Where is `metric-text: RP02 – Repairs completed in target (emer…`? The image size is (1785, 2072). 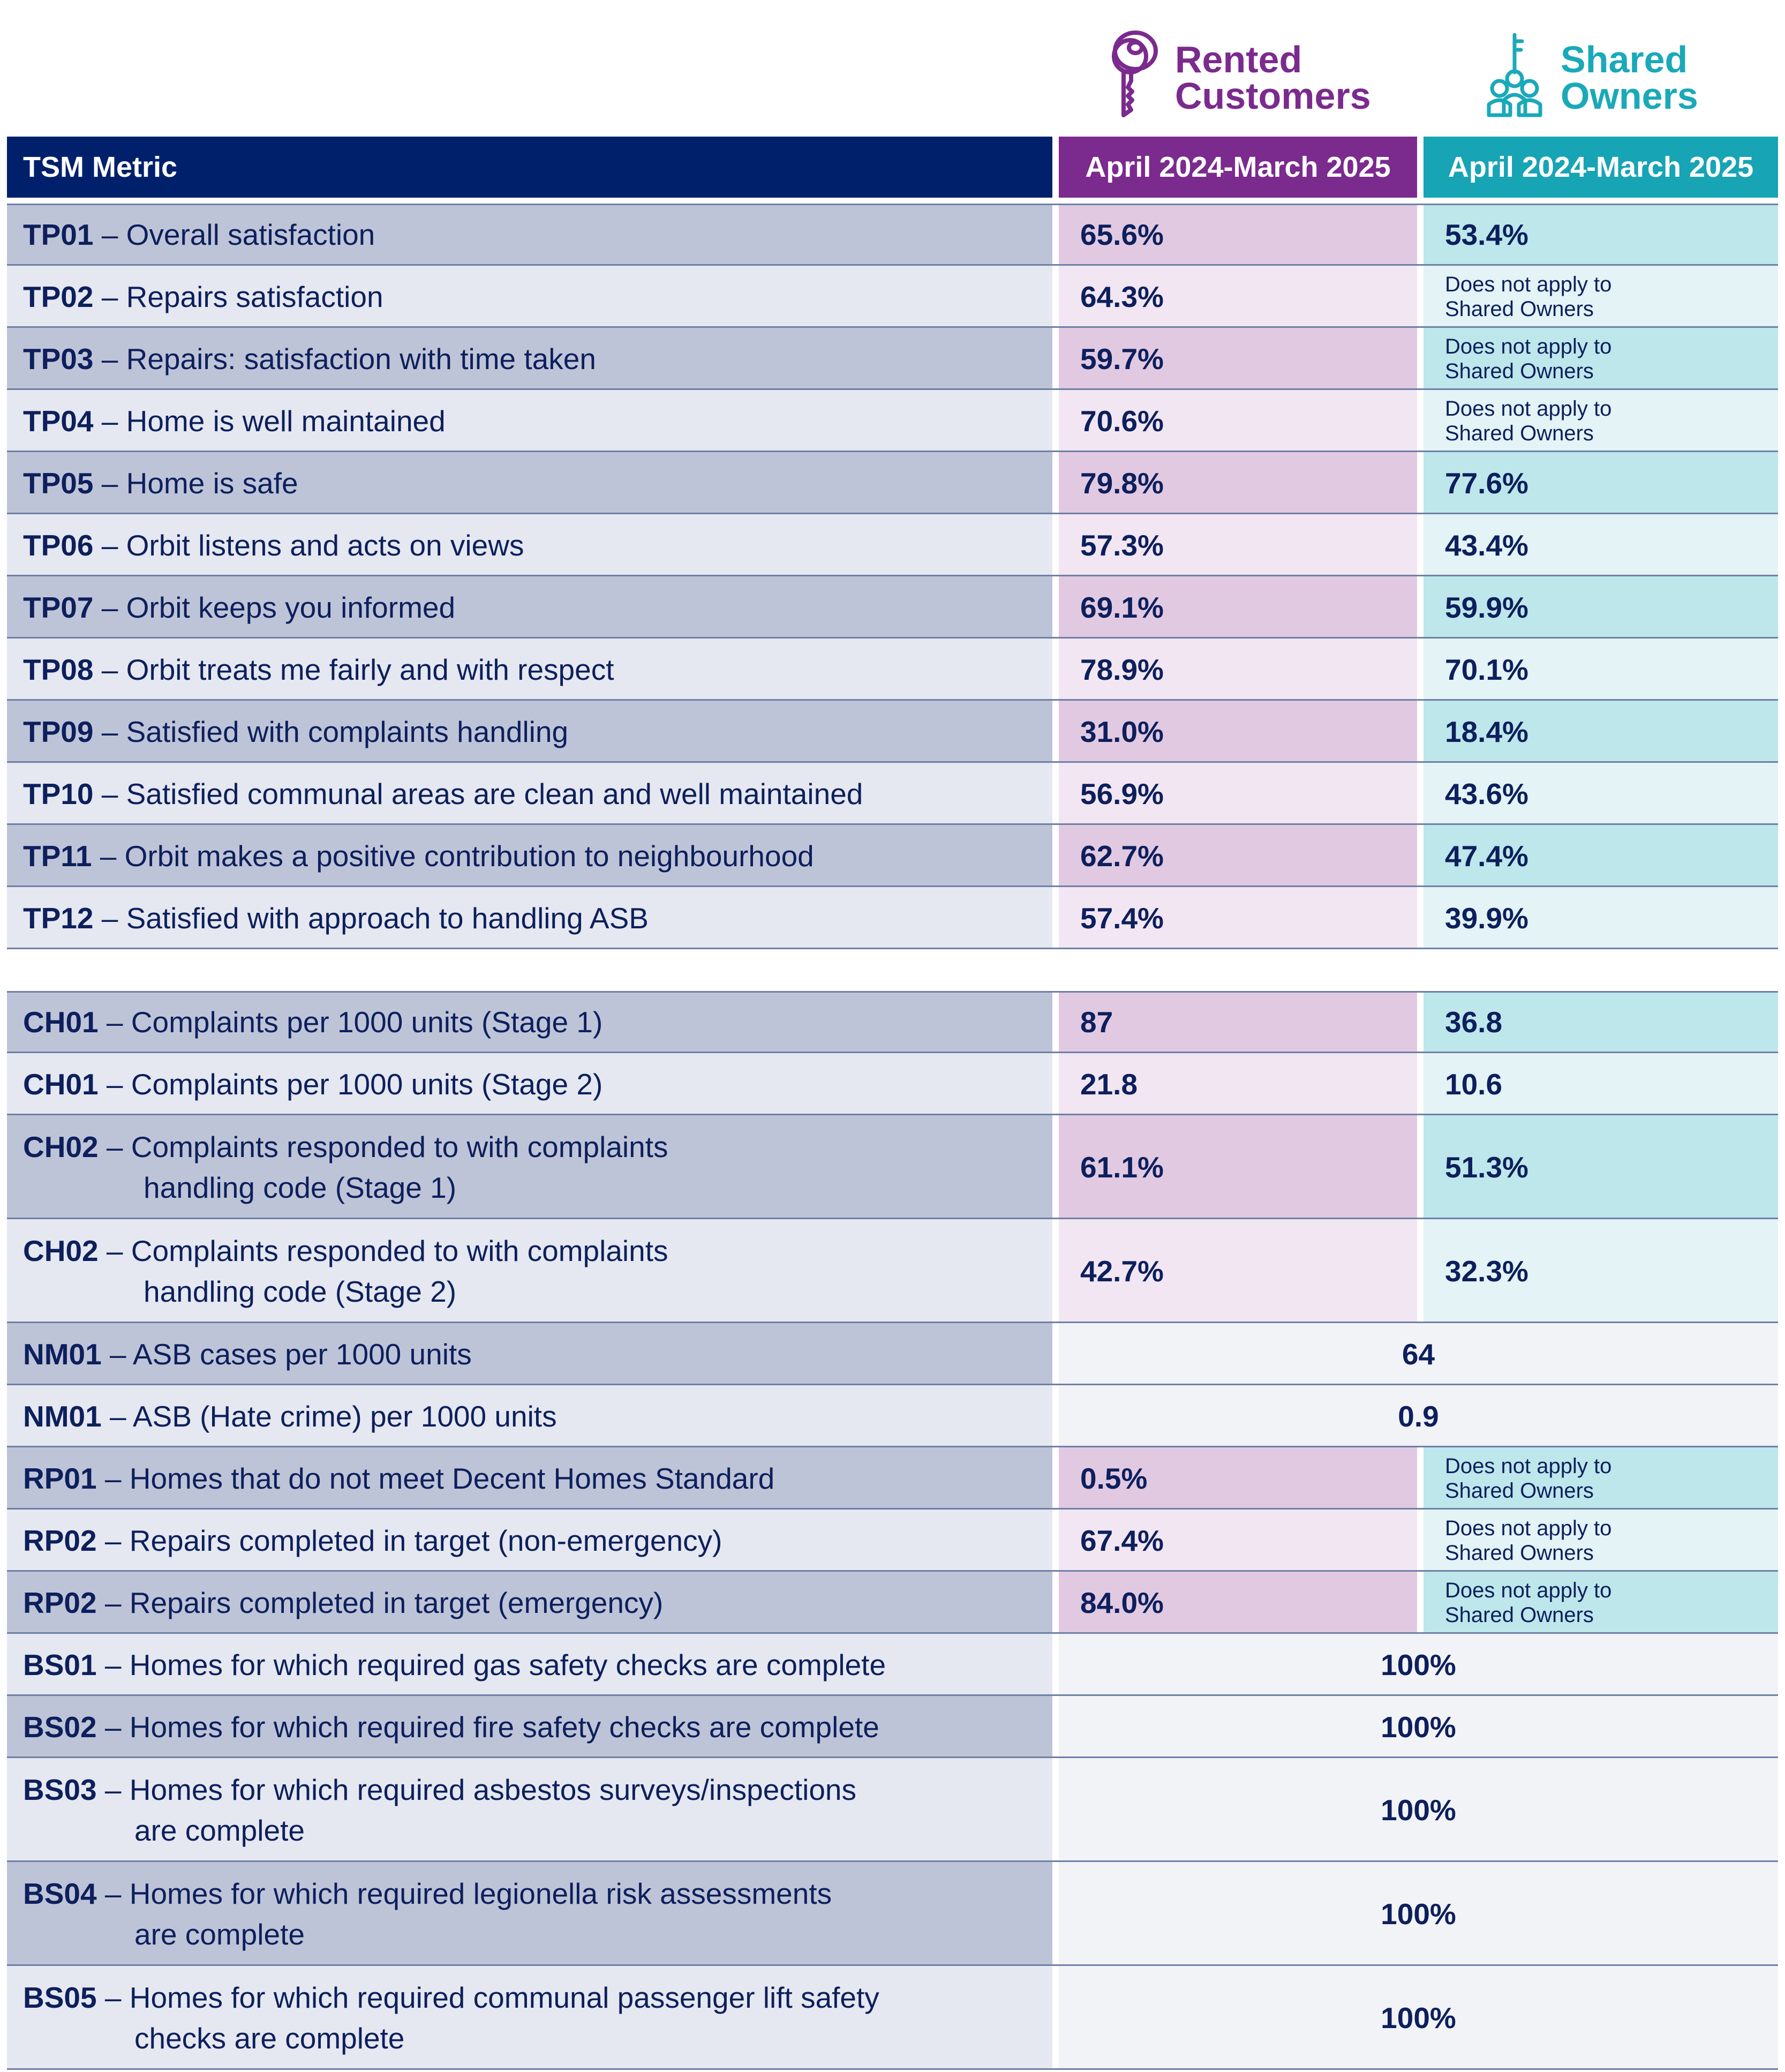
metric-text: RP02 – Repairs completed in target (emer… is located at coordinates (343, 1603).